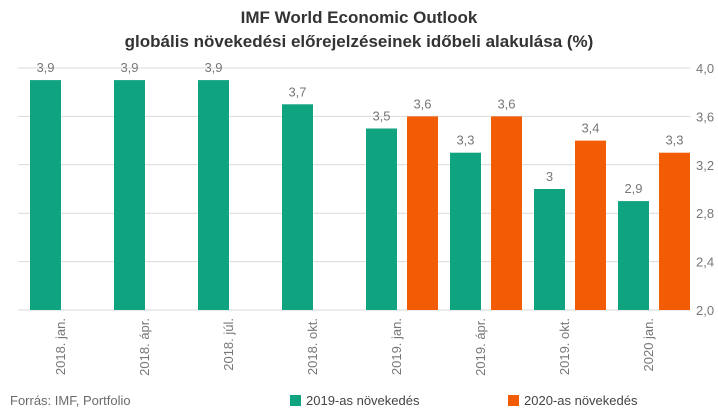 Image resolution: width=718 pixels, height=417 pixels. What do you see at coordinates (705, 68) in the screenshot?
I see `y-tick-label: 4,0` at bounding box center [705, 68].